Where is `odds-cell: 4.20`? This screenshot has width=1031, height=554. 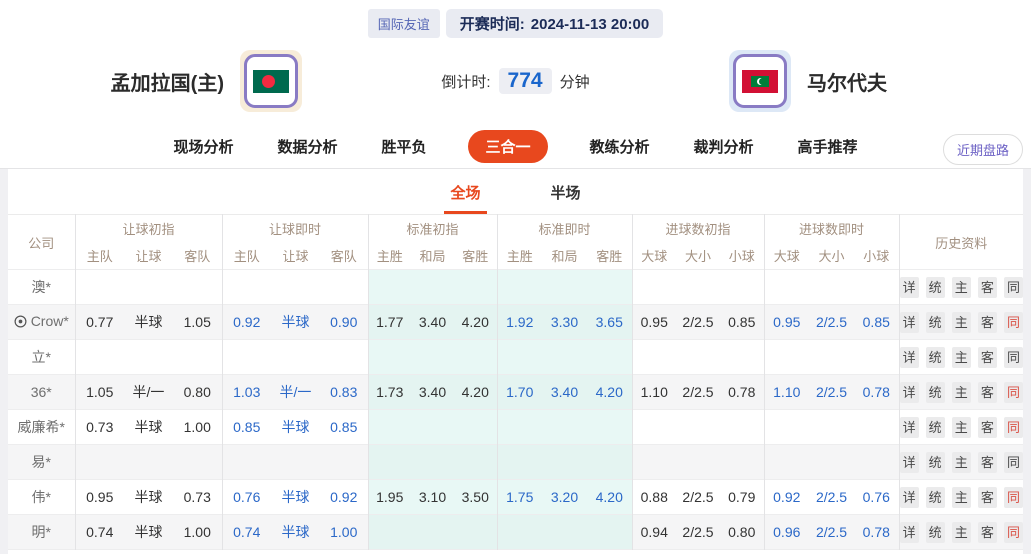 odds-cell: 4.20 is located at coordinates (476, 392).